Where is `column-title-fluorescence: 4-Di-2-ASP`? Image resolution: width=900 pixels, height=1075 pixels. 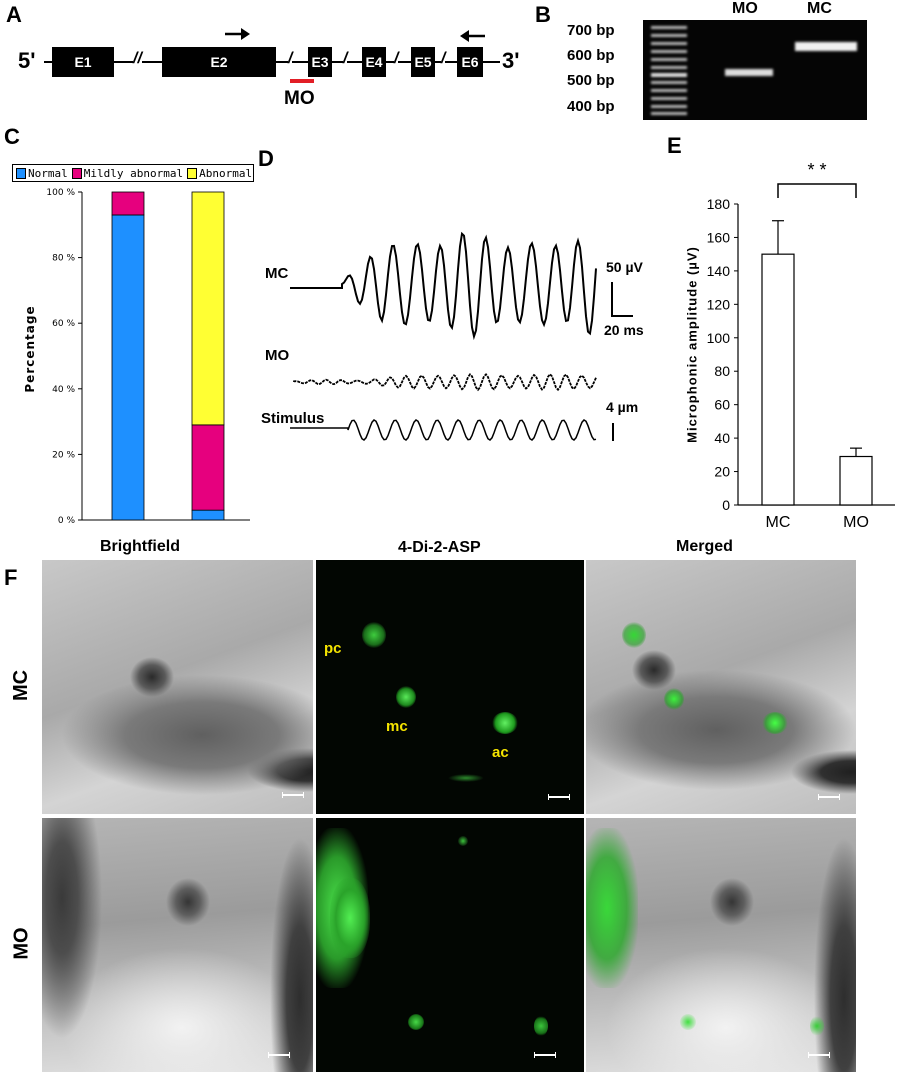
column-title-fluorescence: 4-Di-2-ASP is located at coordinates (439, 547).